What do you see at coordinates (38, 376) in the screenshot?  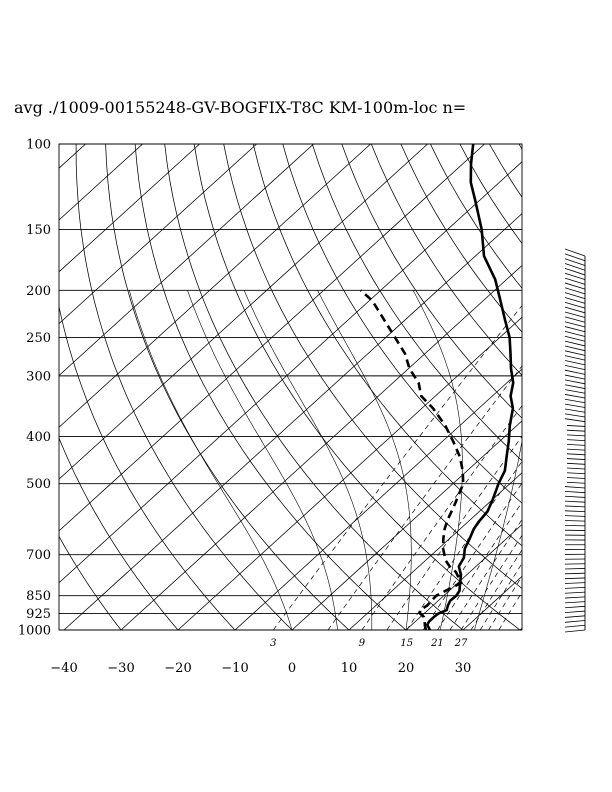 I see `pressure-label-300: 300` at bounding box center [38, 376].